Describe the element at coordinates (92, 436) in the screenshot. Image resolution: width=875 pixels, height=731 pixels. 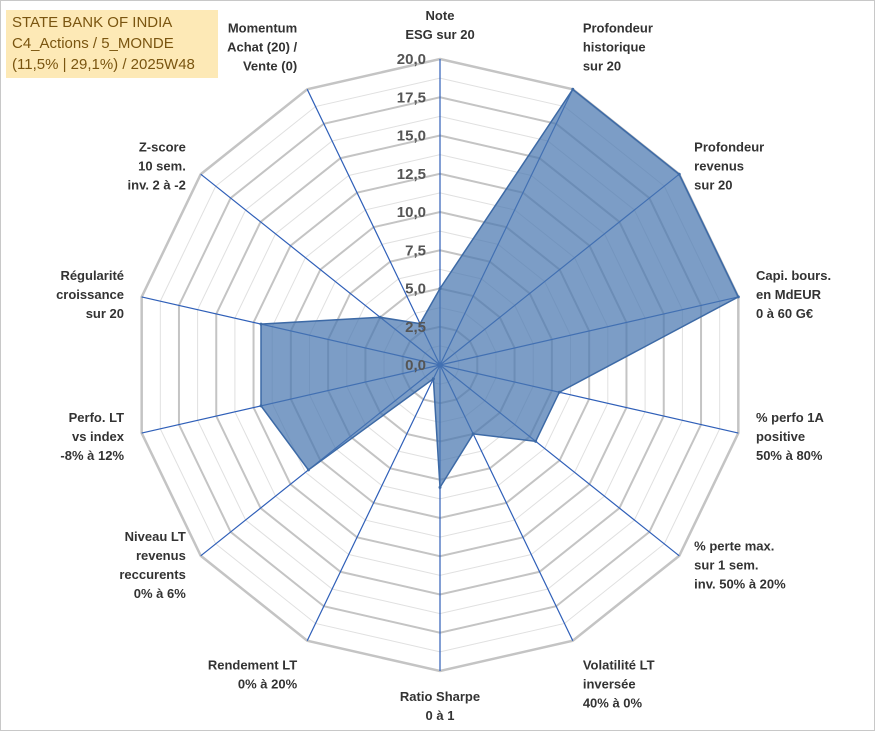
I see `axis-label: Perfo. LT vs index -8% à 12%` at that location.